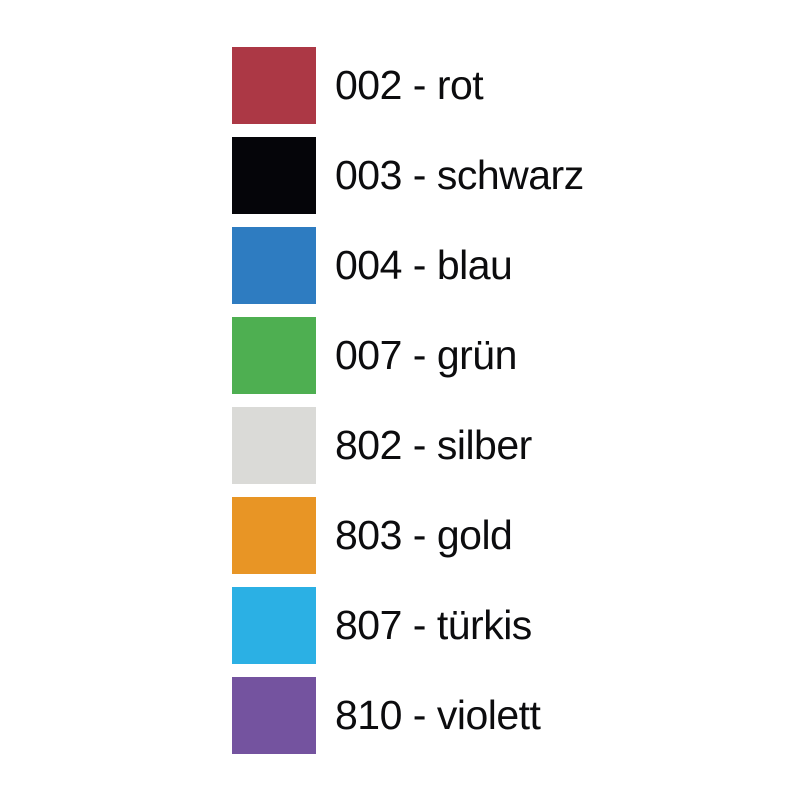 This screenshot has width=800, height=800. Describe the element at coordinates (274, 85) in the screenshot. I see `color-swatch-rot` at that location.